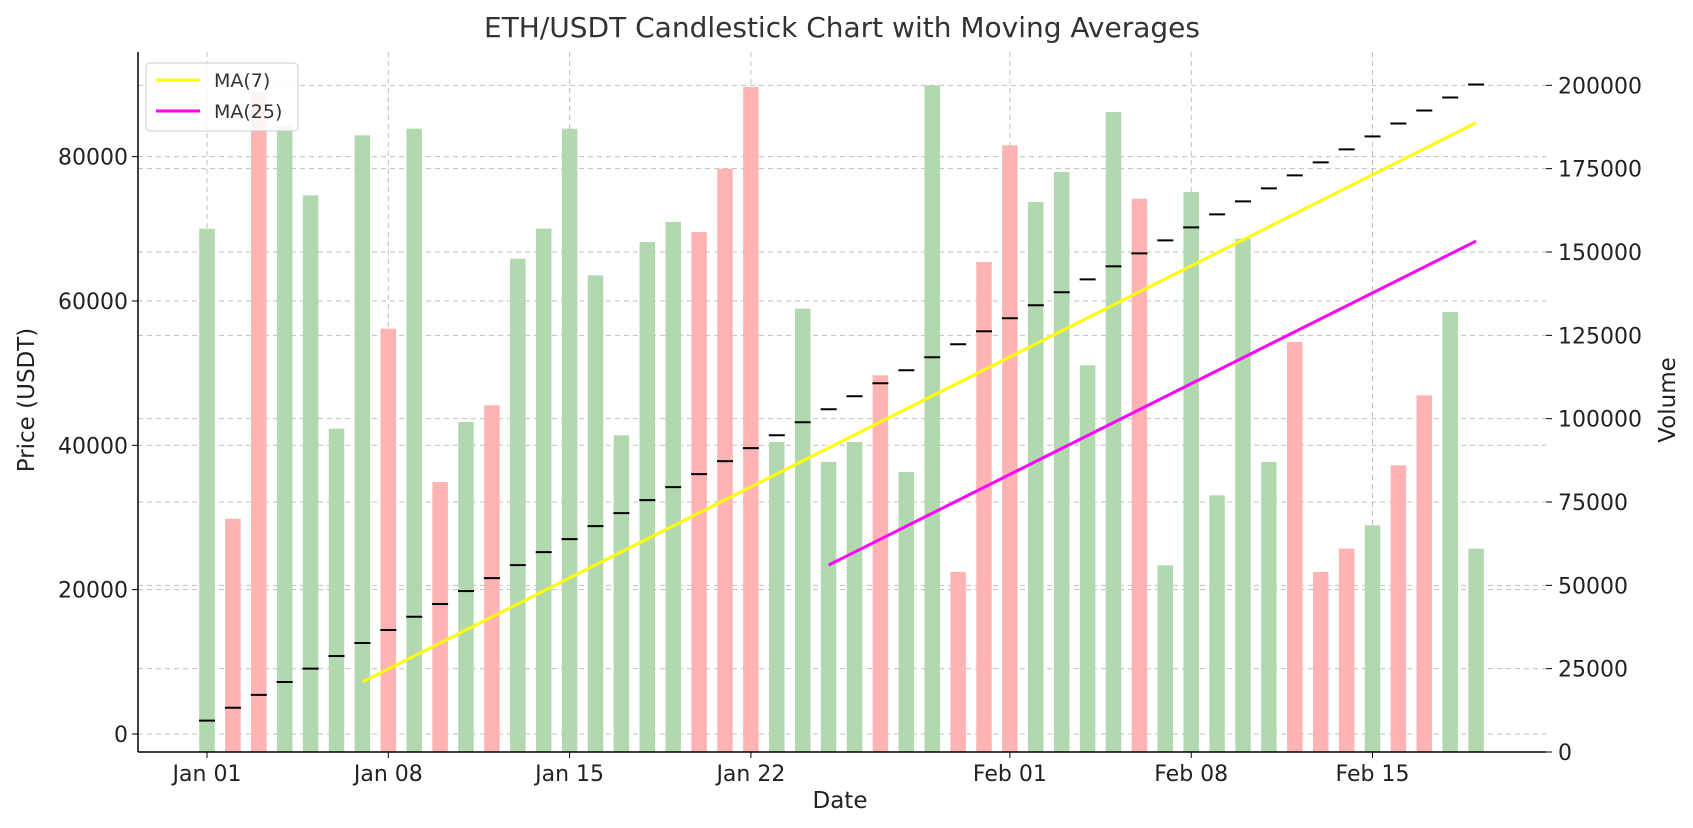  What do you see at coordinates (387, 774) in the screenshot?
I see `x-tick-label: Jan 08` at bounding box center [387, 774].